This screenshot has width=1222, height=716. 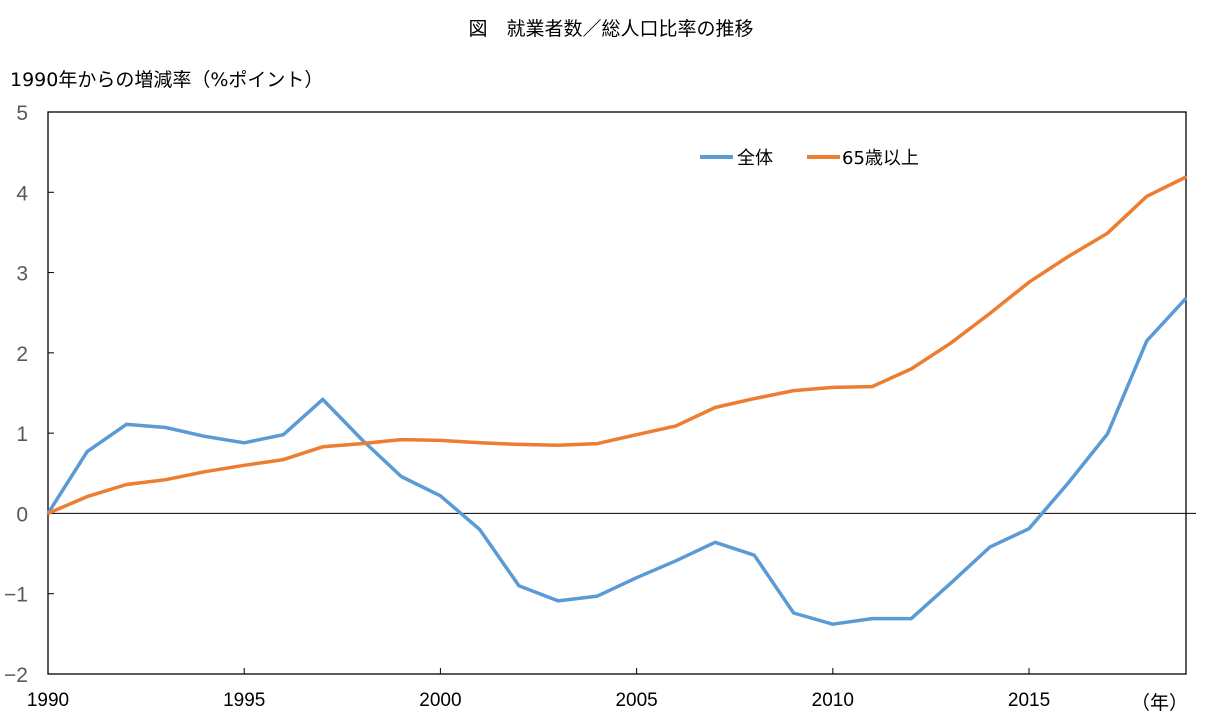 What do you see at coordinates (610, 29) in the screenshot?
I see `chart-title: 図 就業者数／総人口比率の推移` at bounding box center [610, 29].